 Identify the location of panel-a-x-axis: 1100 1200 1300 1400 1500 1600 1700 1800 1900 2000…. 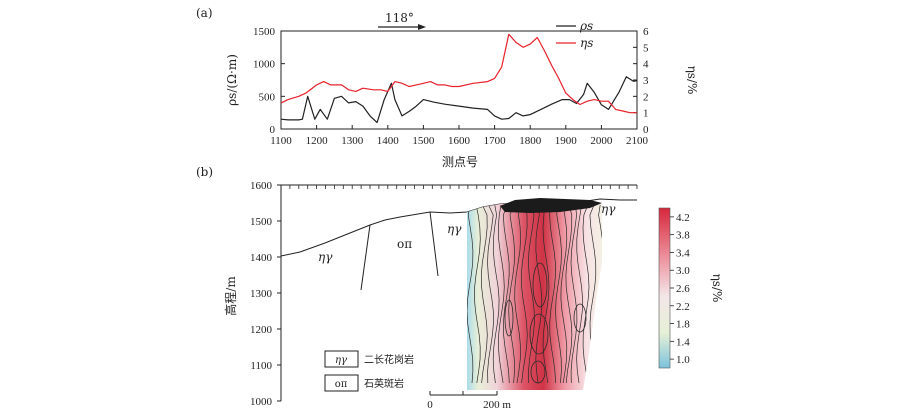
(459, 136).